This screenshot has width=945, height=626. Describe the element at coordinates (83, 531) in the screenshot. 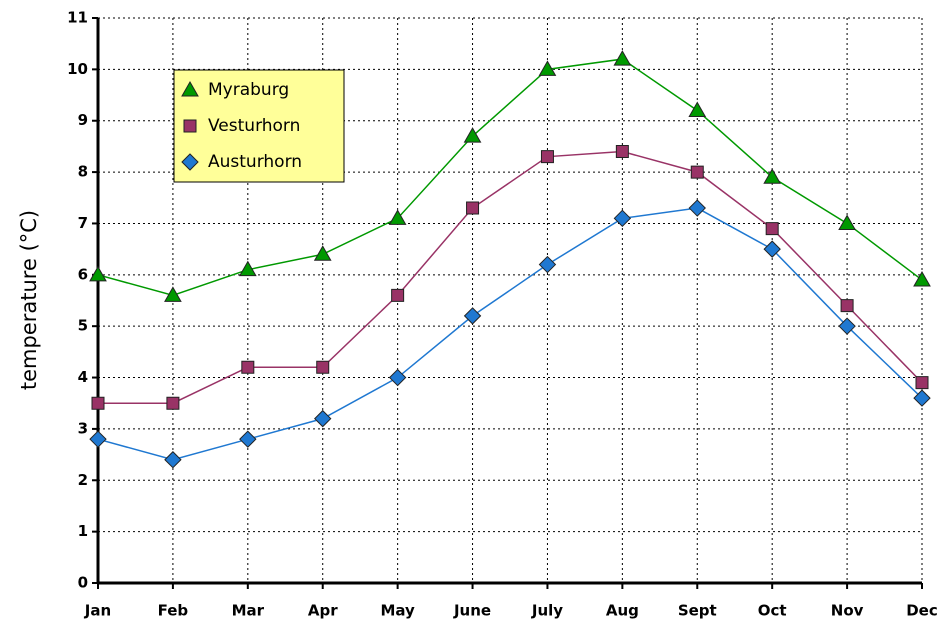

I see `y-tick-label: 1` at that location.